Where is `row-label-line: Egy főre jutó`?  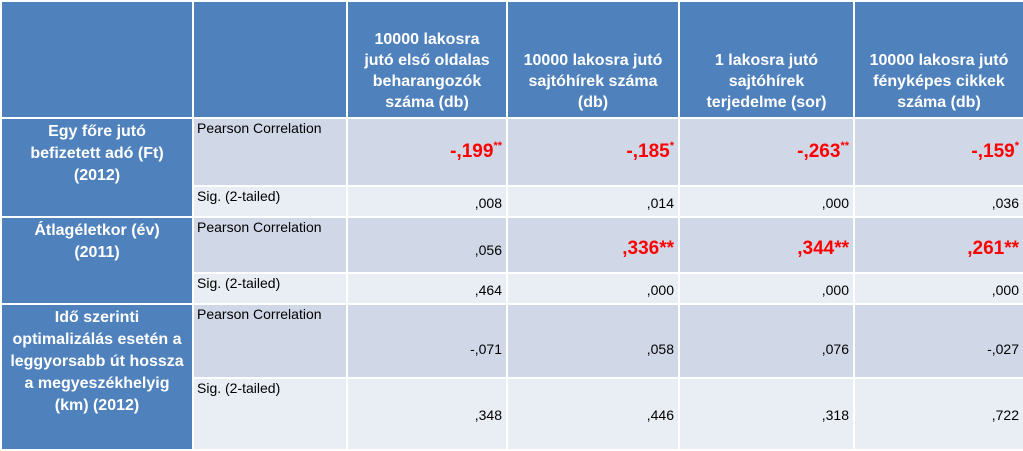 row-label-line: Egy főre jutó is located at coordinates (97, 131).